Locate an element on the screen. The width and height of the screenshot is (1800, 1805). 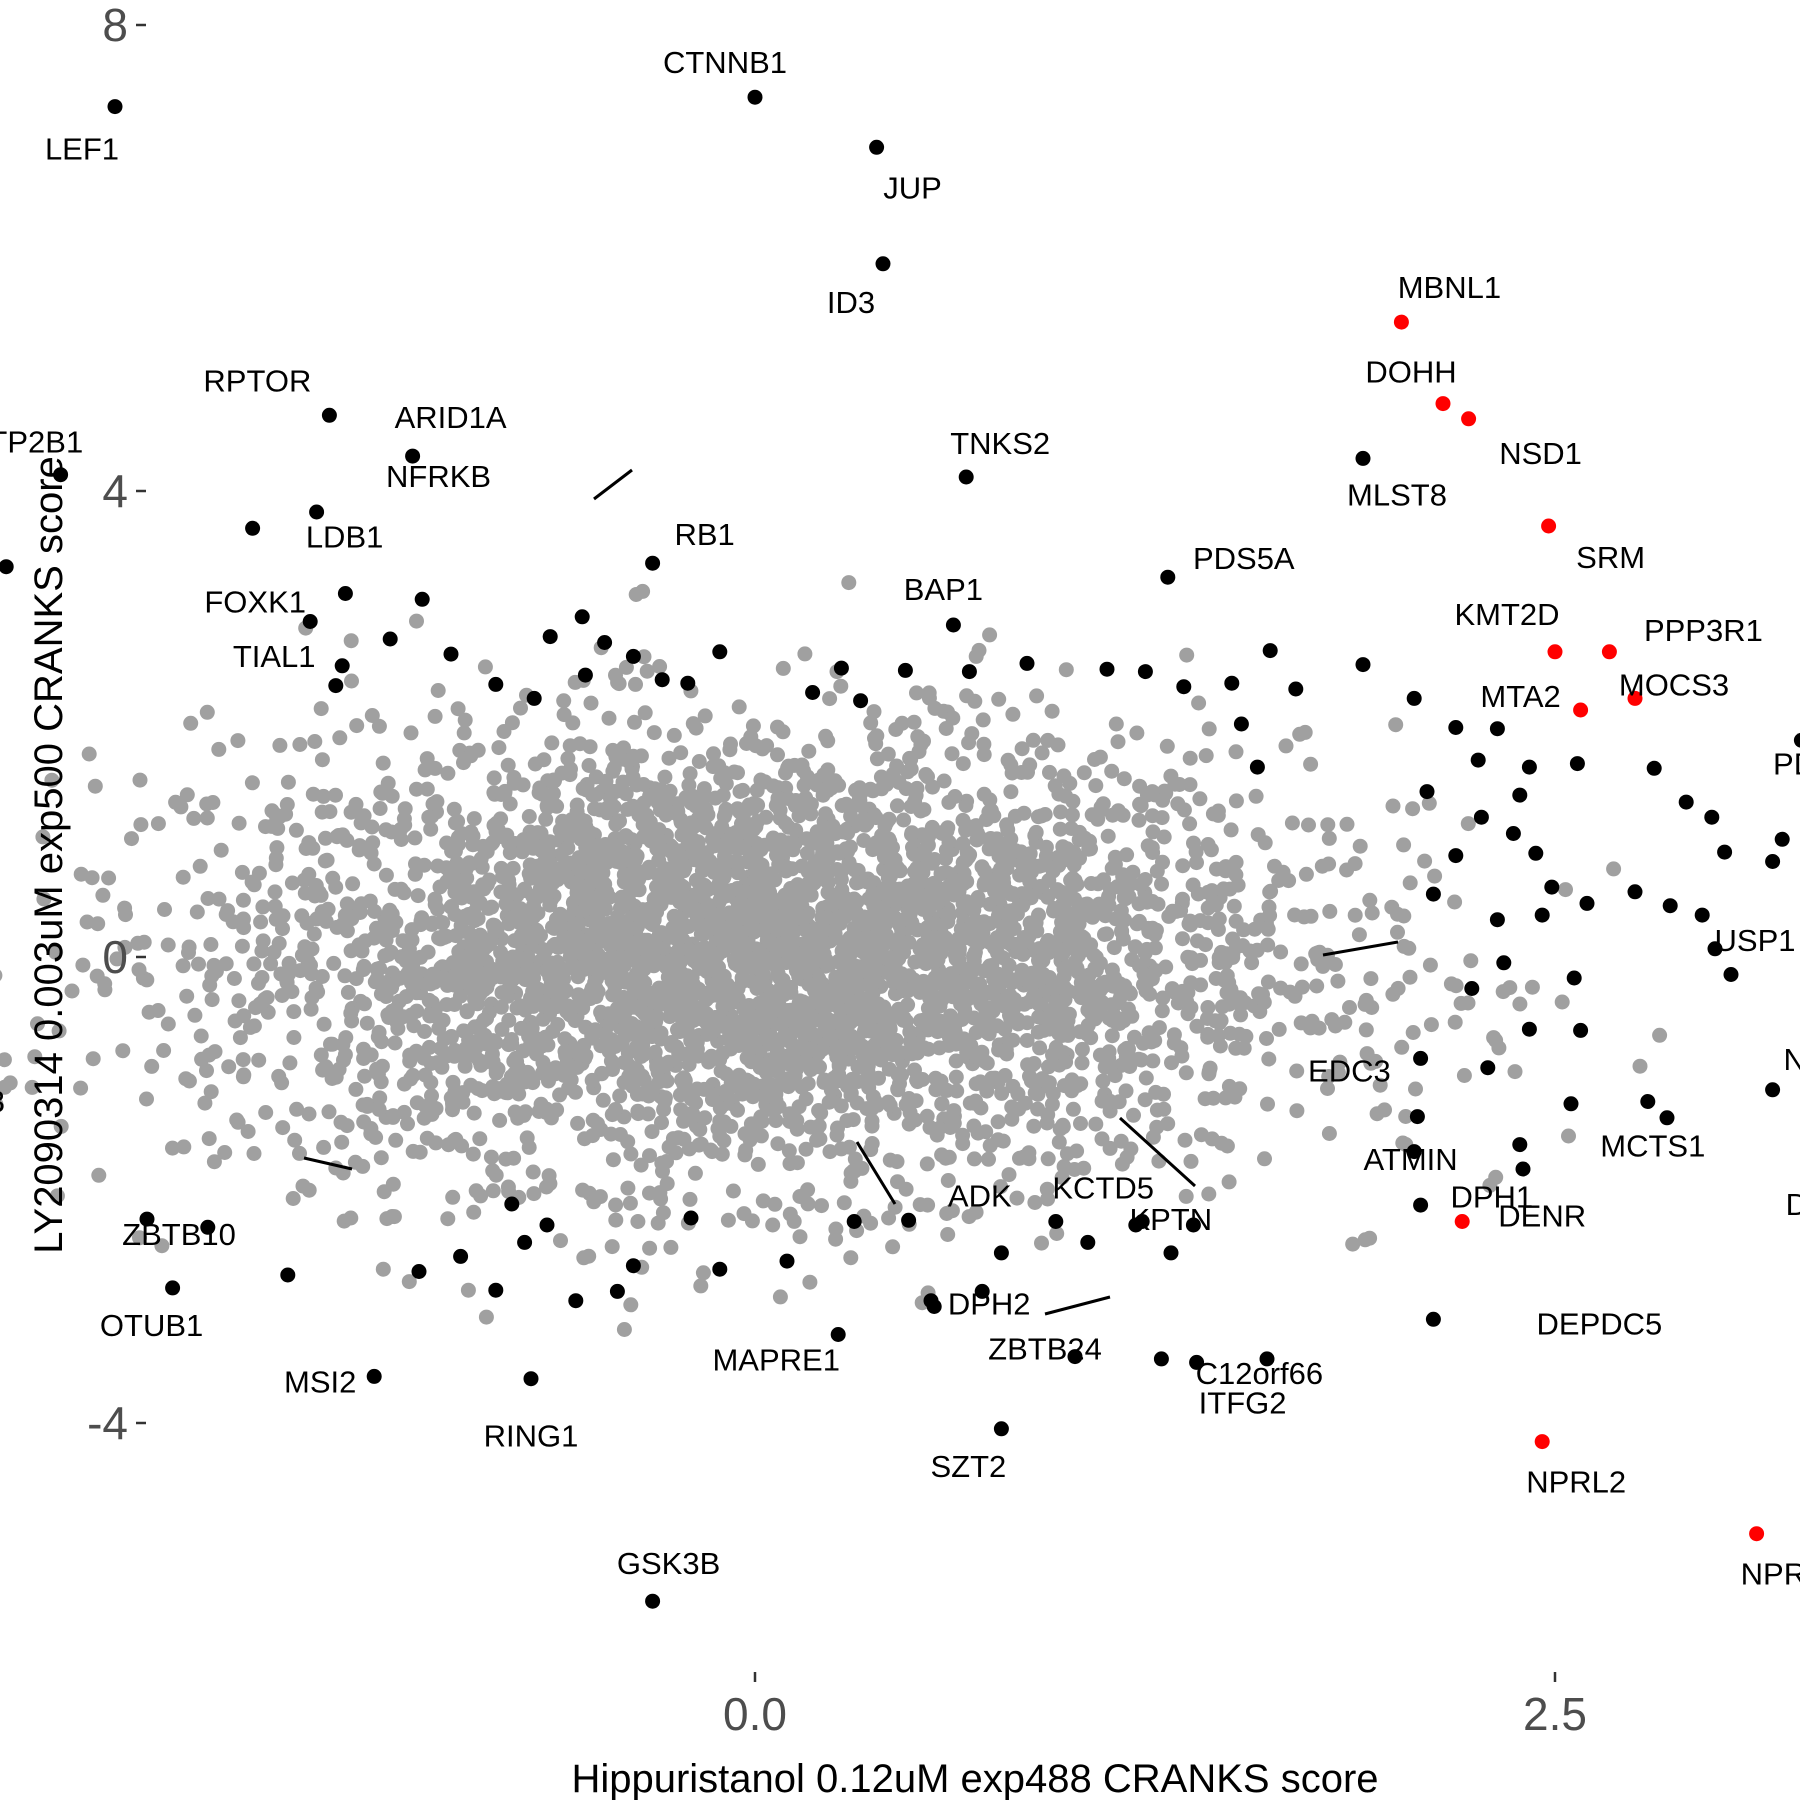
gene-label-szt2: SZT2 is located at coordinates (969, 1466).